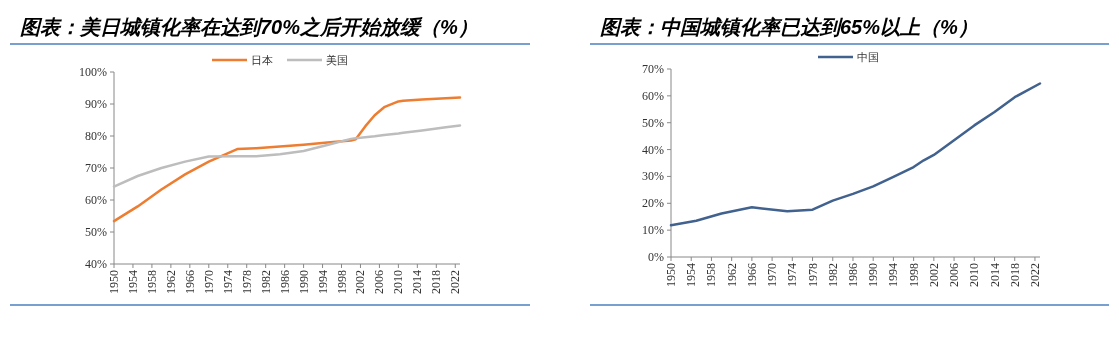  Describe the element at coordinates (249, 27) in the screenshot. I see `chart-title: 图表：美日城镇化率在达到70%之后开始放缓（%）` at that location.